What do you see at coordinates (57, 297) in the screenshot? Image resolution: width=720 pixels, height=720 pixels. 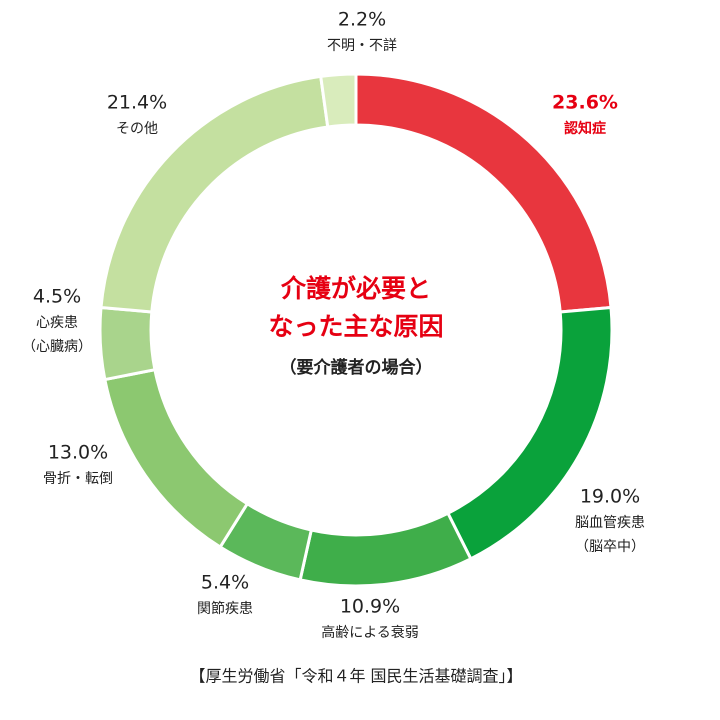 I see `value-label: 4.5%` at bounding box center [57, 297].